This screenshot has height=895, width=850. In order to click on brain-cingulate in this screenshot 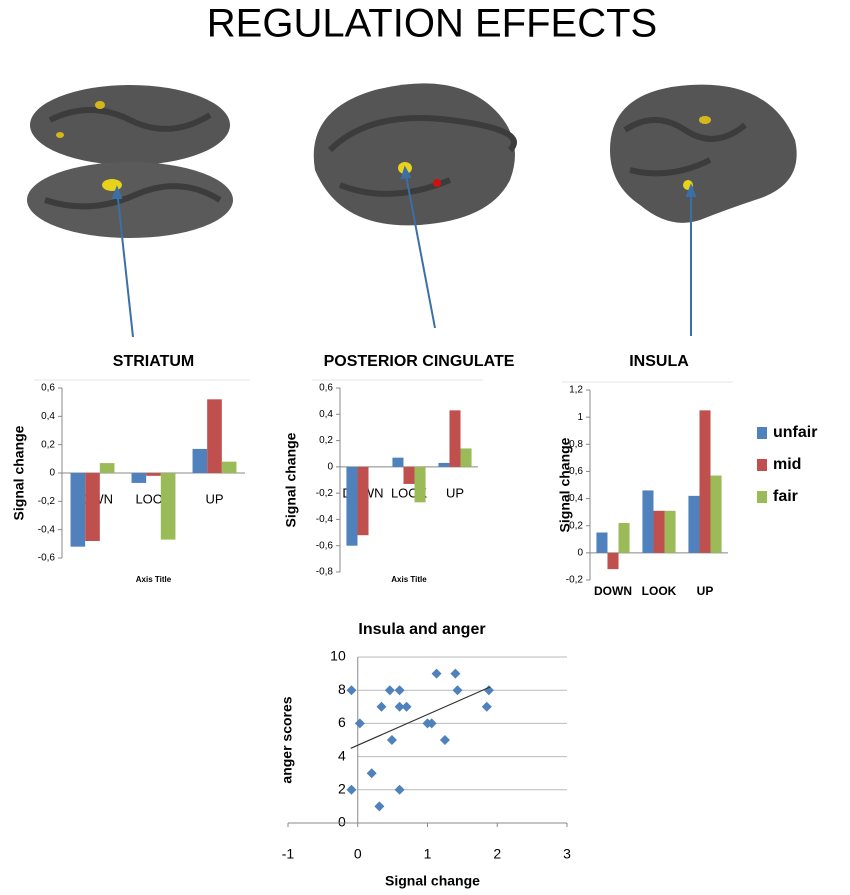, I will do `click(415, 154)`.